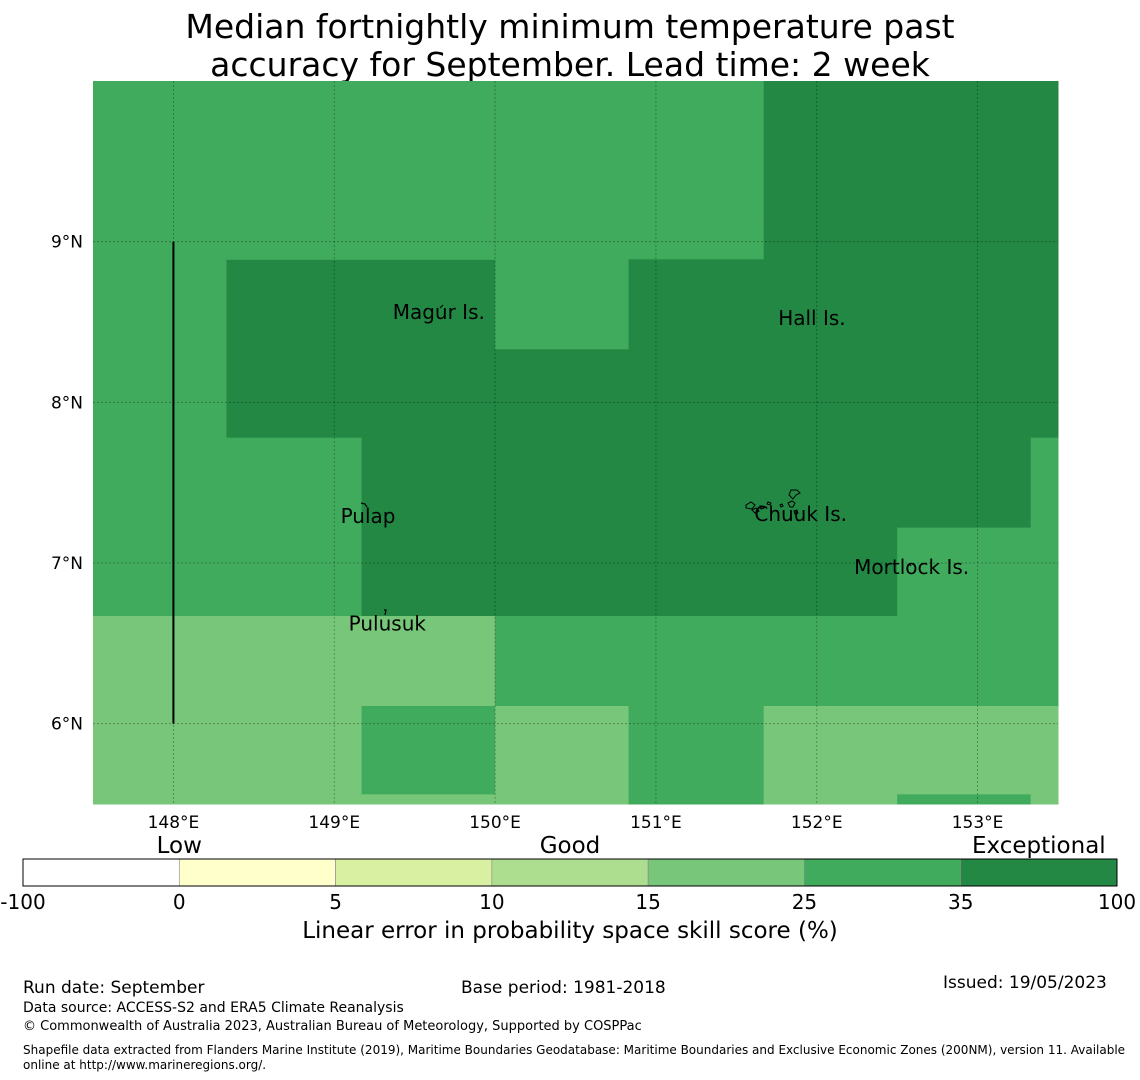 This screenshot has width=1140, height=1080. Describe the element at coordinates (495, 823) in the screenshot. I see `longitude-tick-label: 150°E` at that location.